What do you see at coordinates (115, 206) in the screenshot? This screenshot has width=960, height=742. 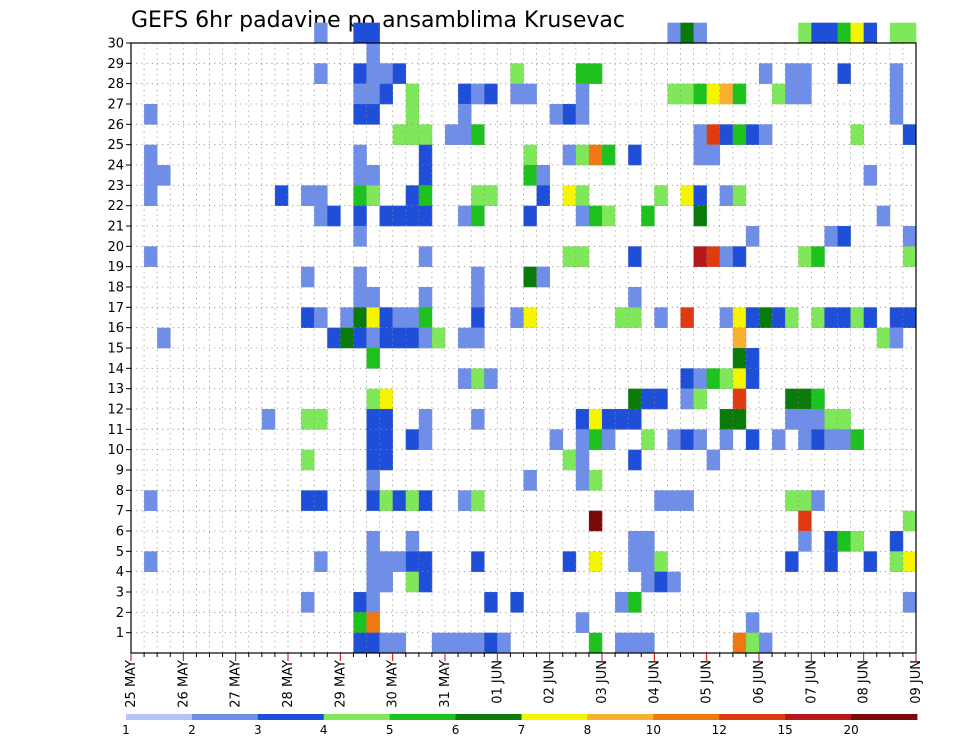 I see `y-tick-label: 22` at bounding box center [115, 206].